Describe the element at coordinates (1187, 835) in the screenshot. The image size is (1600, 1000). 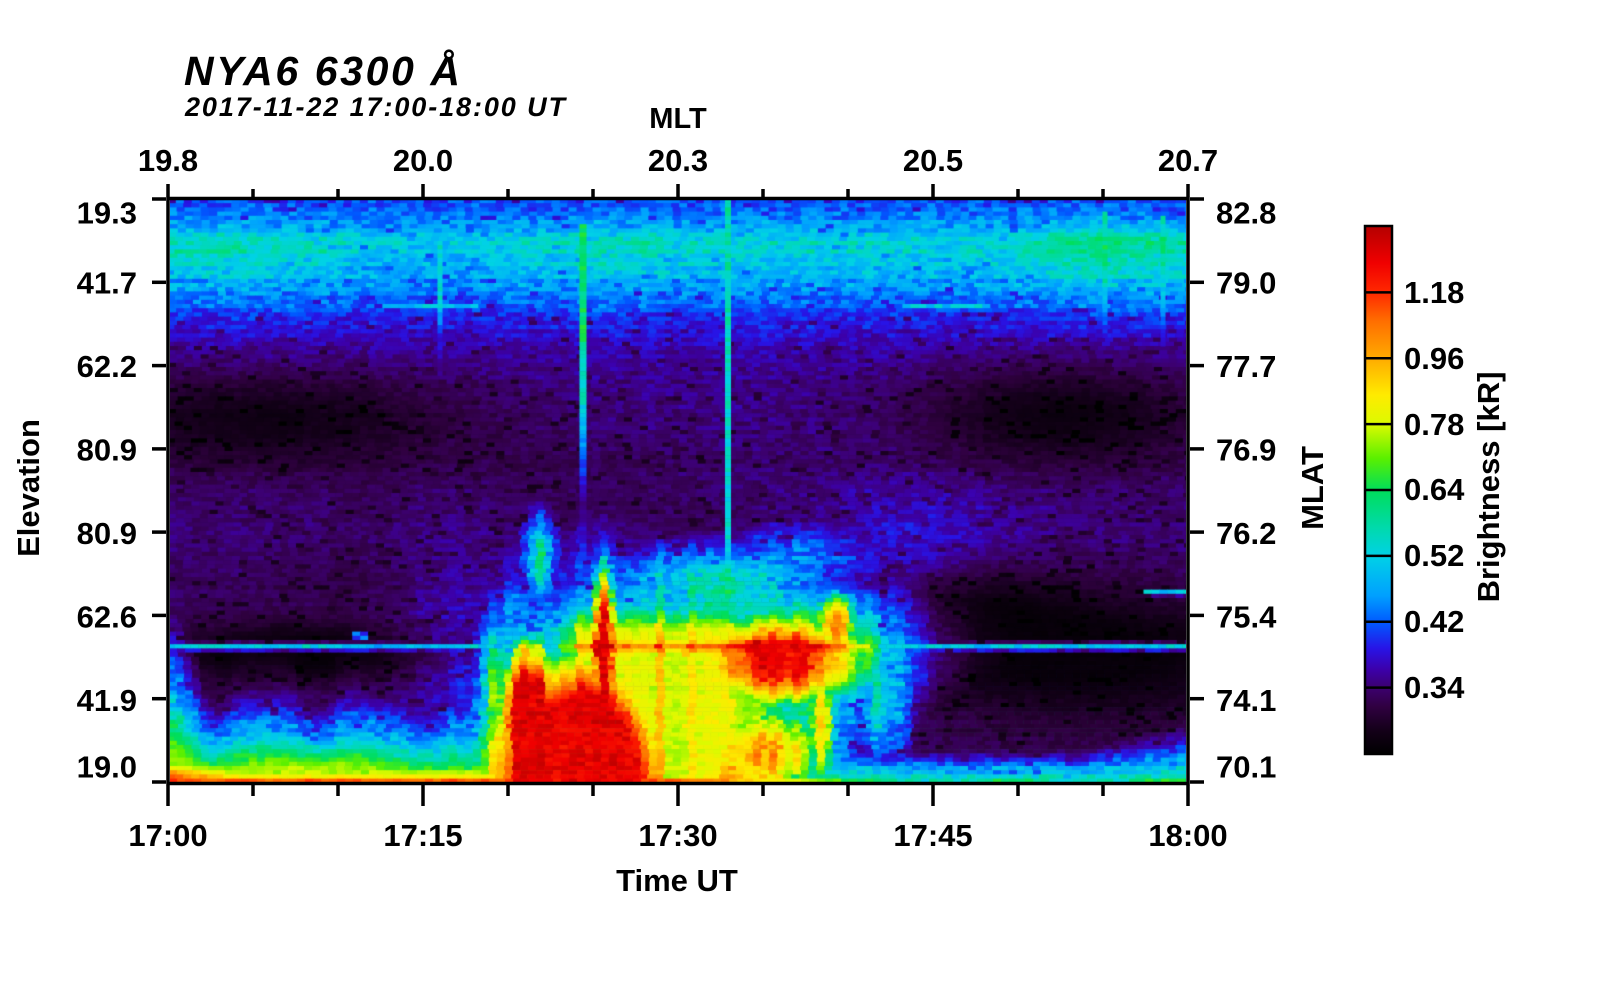
I see `svg-text: 18:00` at that location.